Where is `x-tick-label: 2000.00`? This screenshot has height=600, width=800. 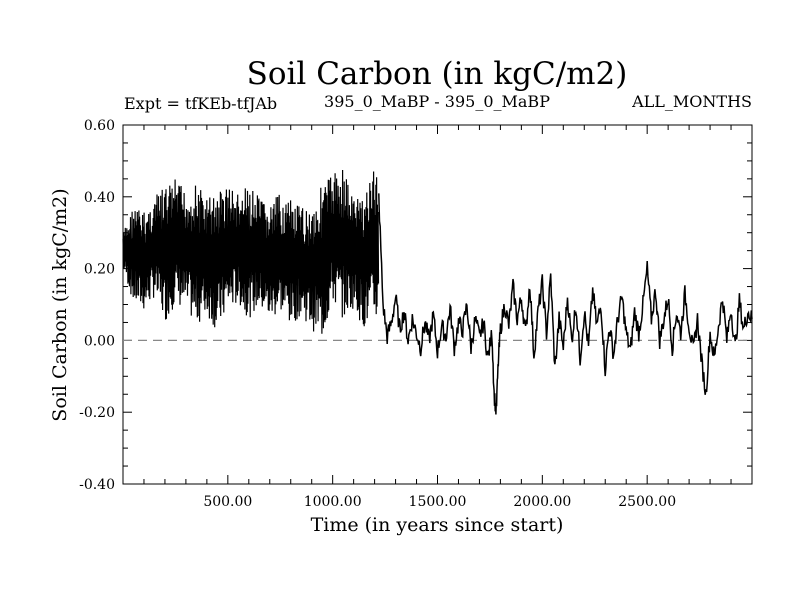
x-tick-label: 2000.00 is located at coordinates (542, 502).